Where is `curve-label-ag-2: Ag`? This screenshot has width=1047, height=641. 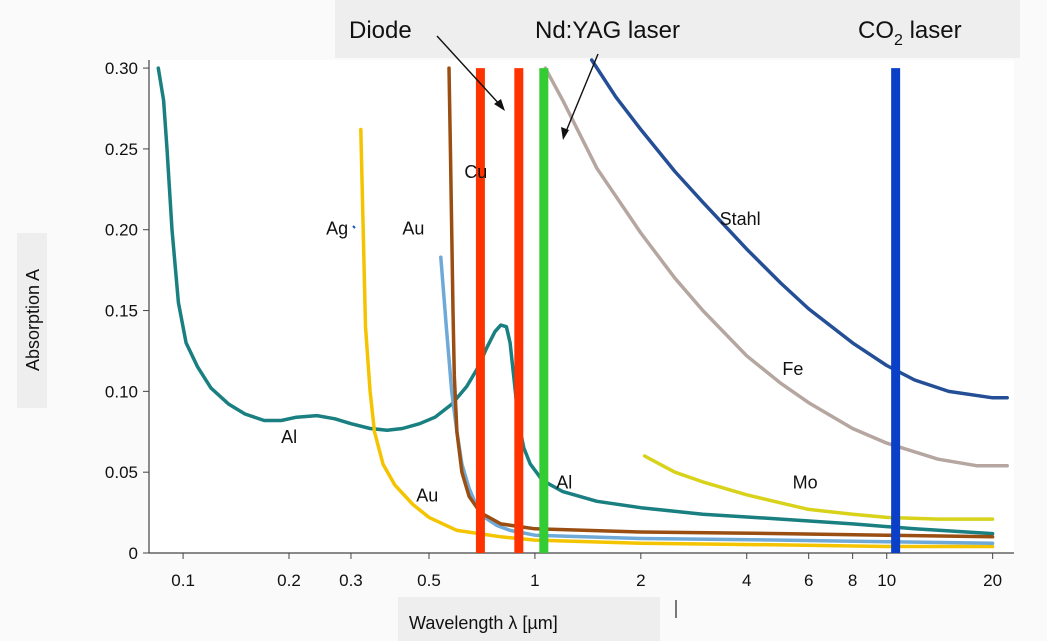 curve-label-ag-2: Ag is located at coordinates (337, 229).